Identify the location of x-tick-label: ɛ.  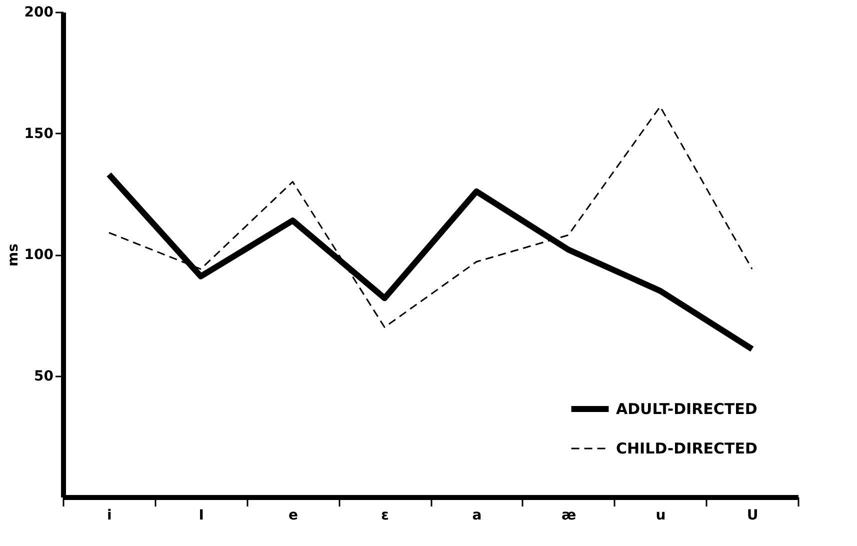
(385, 516).